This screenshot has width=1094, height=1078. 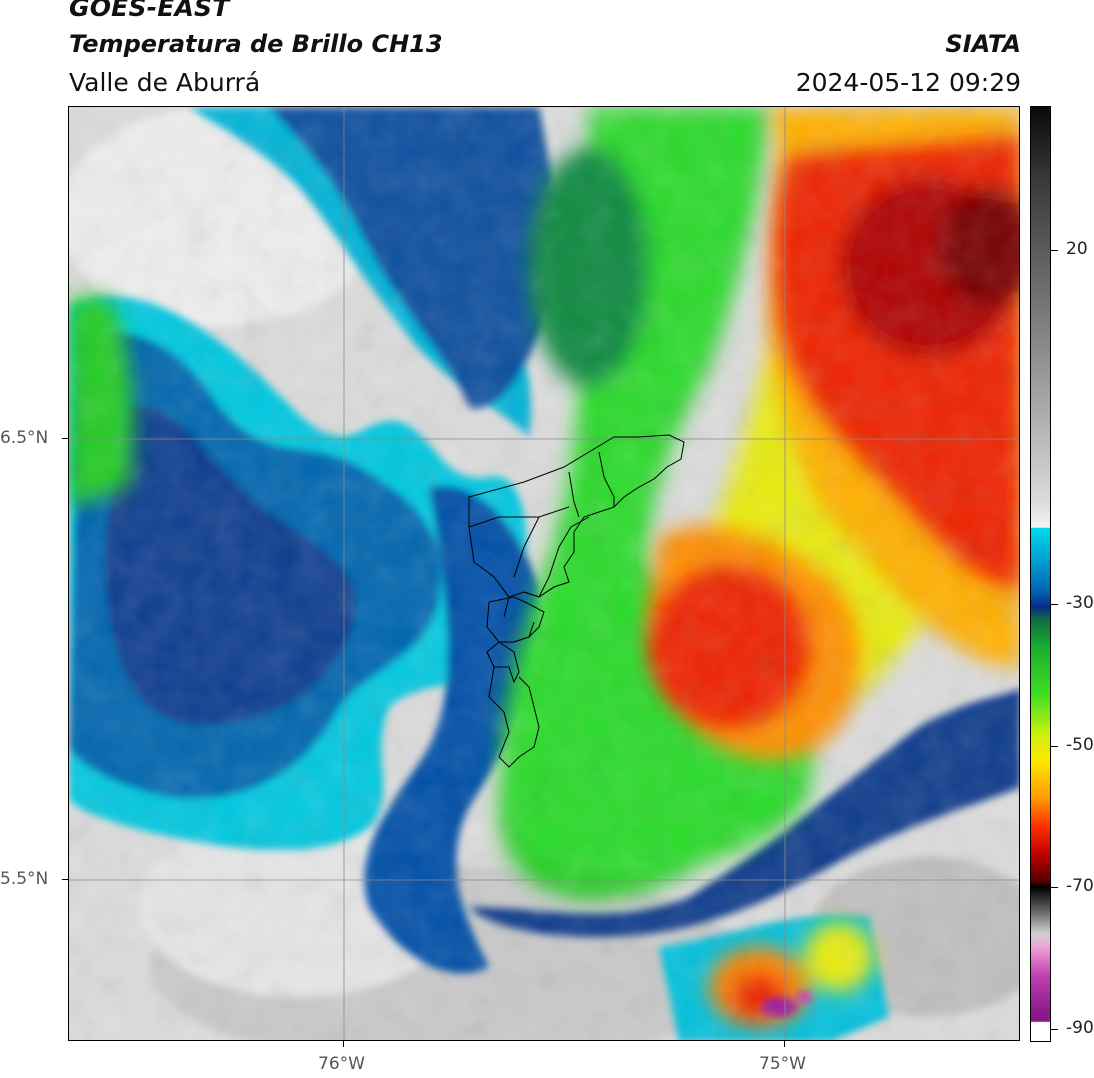 I want to click on lon-label-76: 76°W, so click(x=341, y=1064).